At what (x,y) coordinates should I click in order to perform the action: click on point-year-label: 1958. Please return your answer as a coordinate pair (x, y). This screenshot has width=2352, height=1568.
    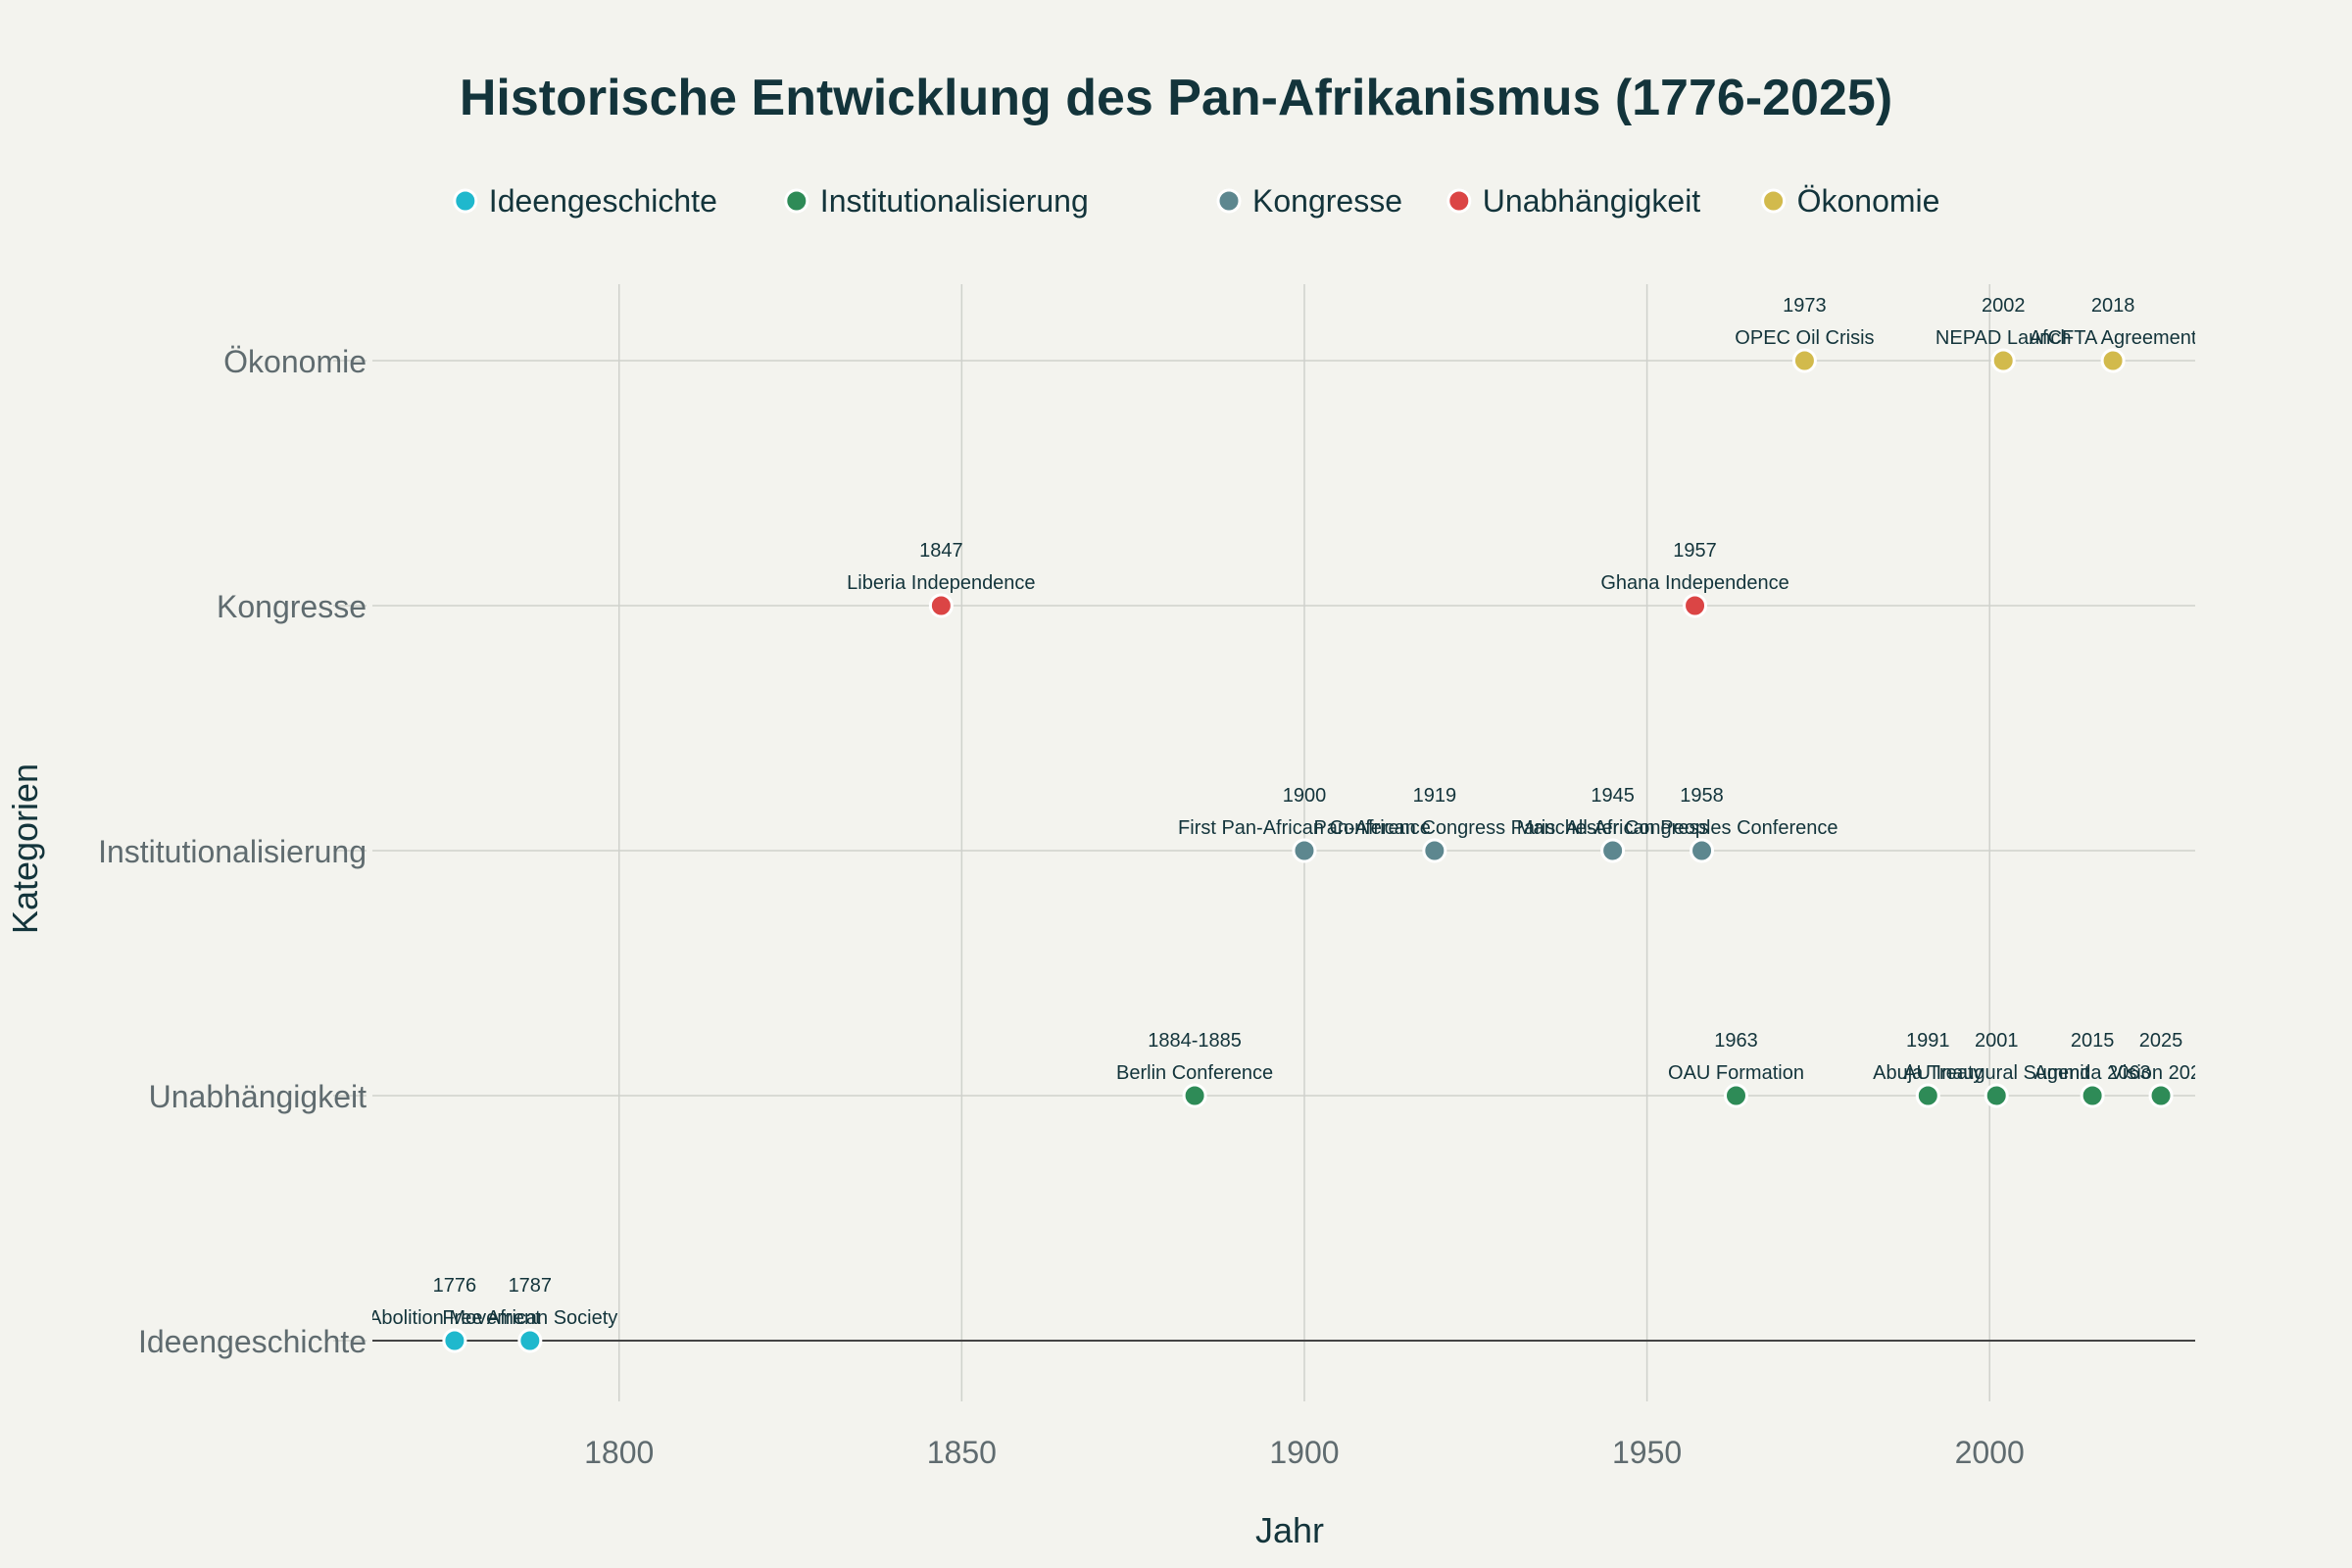
    Looking at the image, I should click on (1702, 796).